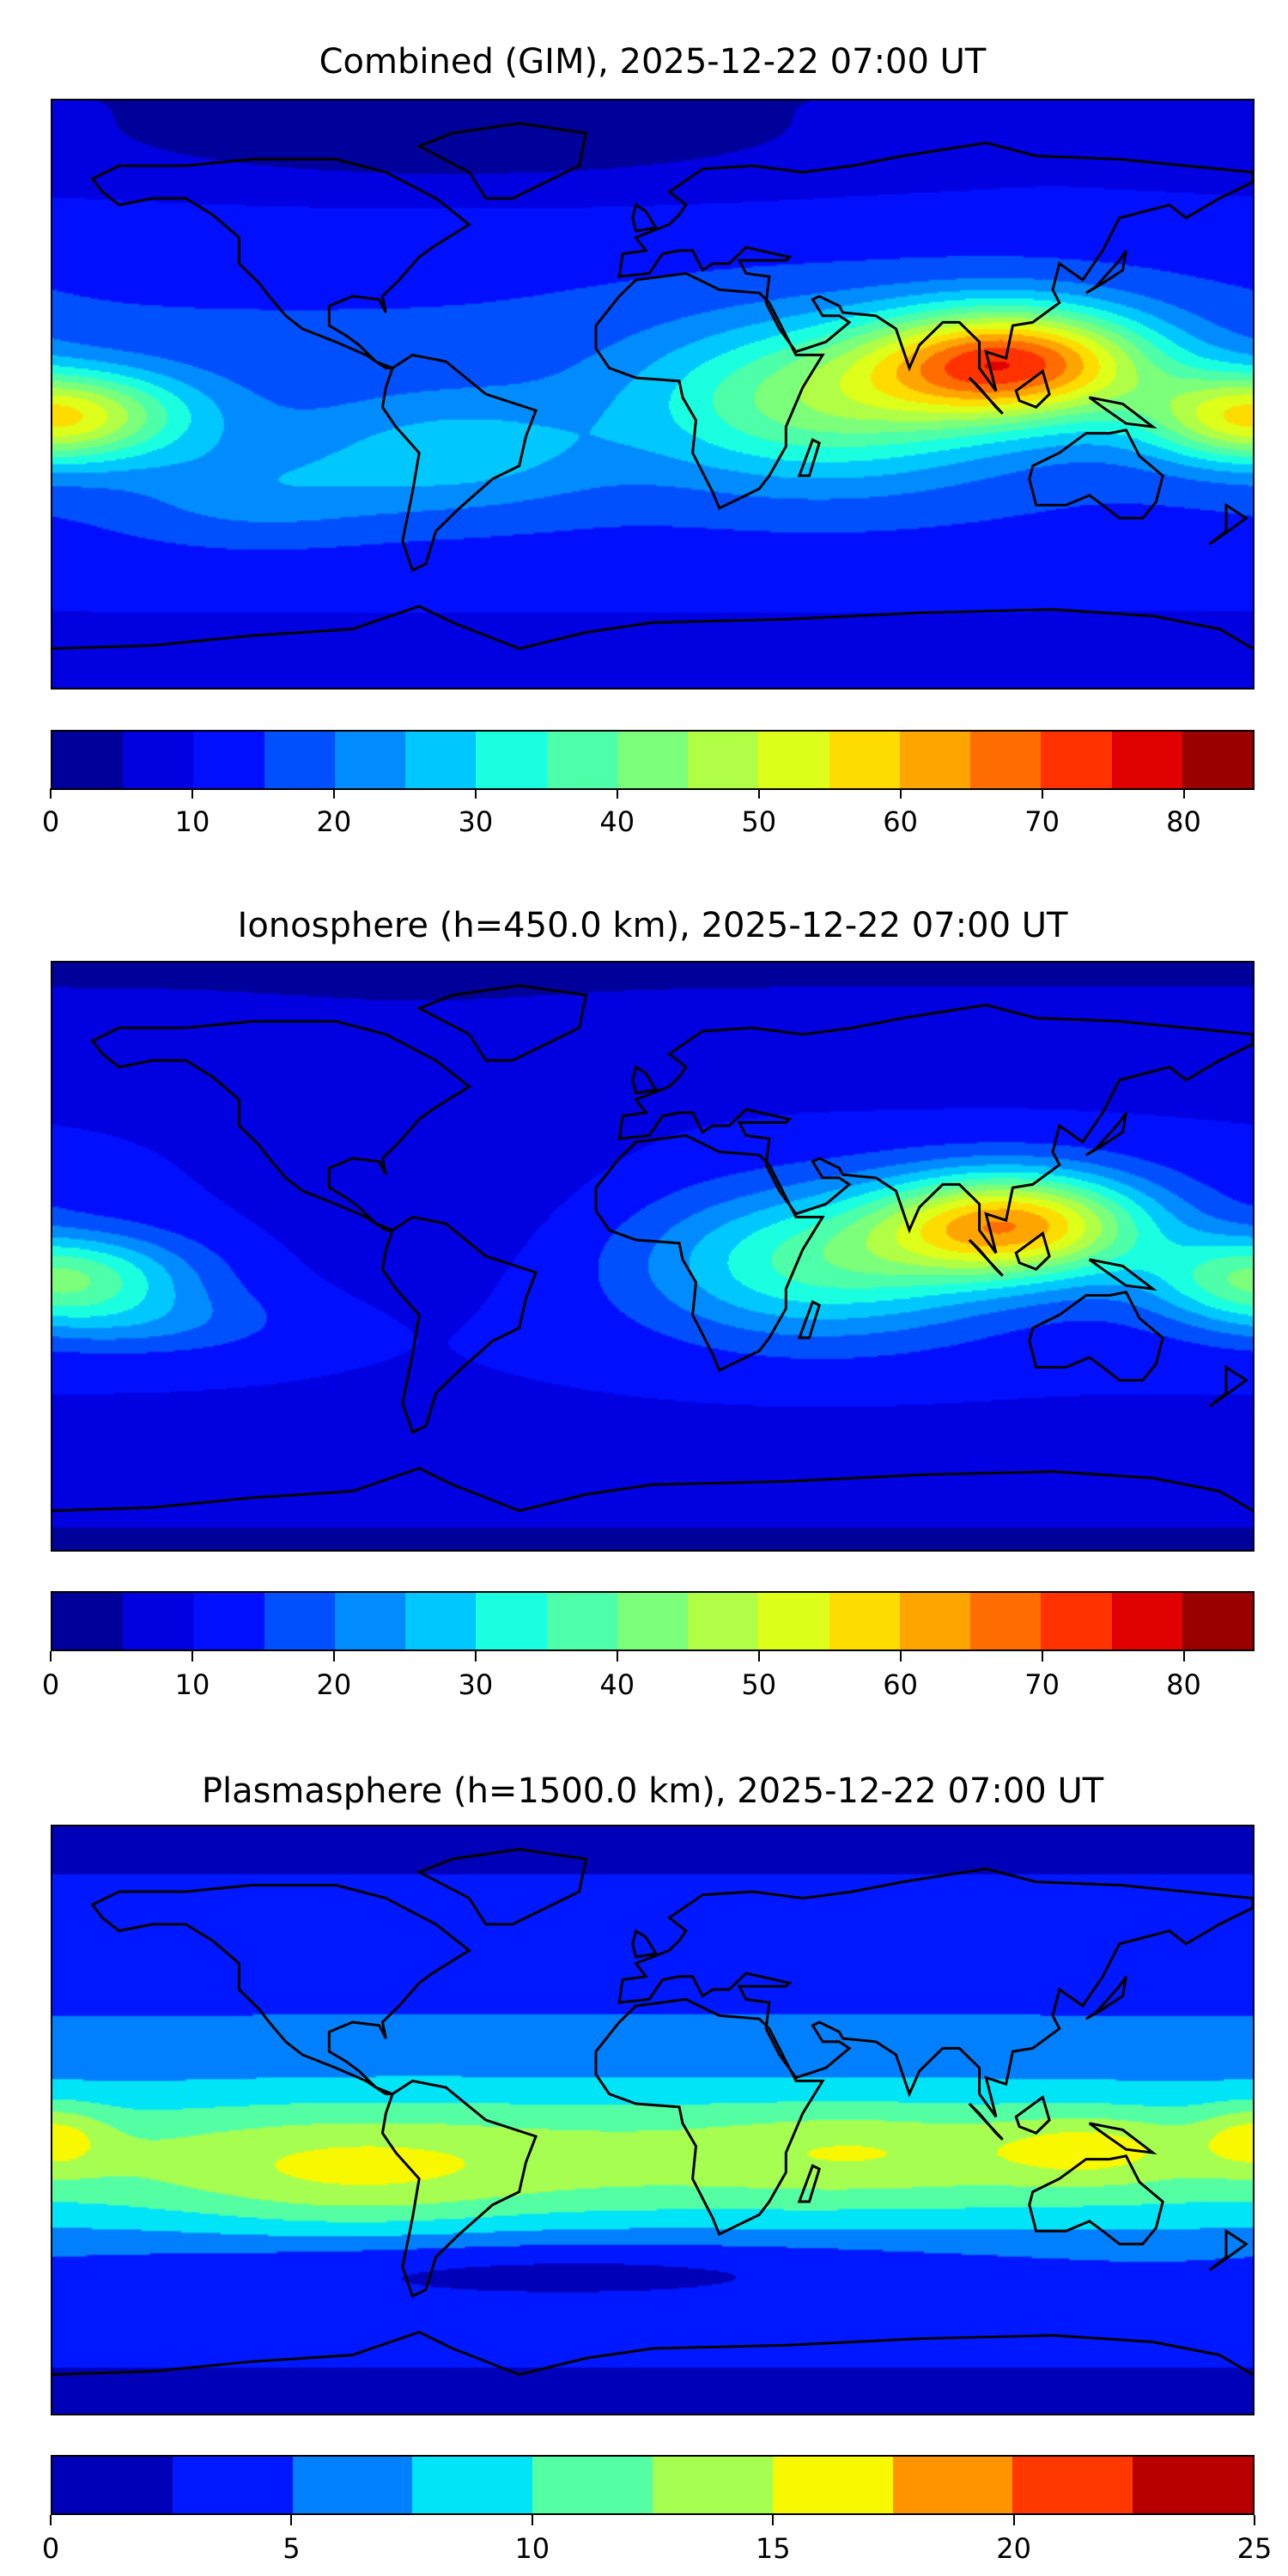 This screenshot has width=1288, height=2576. What do you see at coordinates (649, 814) in the screenshot?
I see `colorbar-ticks-combined: 0 10 20 30 40 50 60 70 80` at bounding box center [649, 814].